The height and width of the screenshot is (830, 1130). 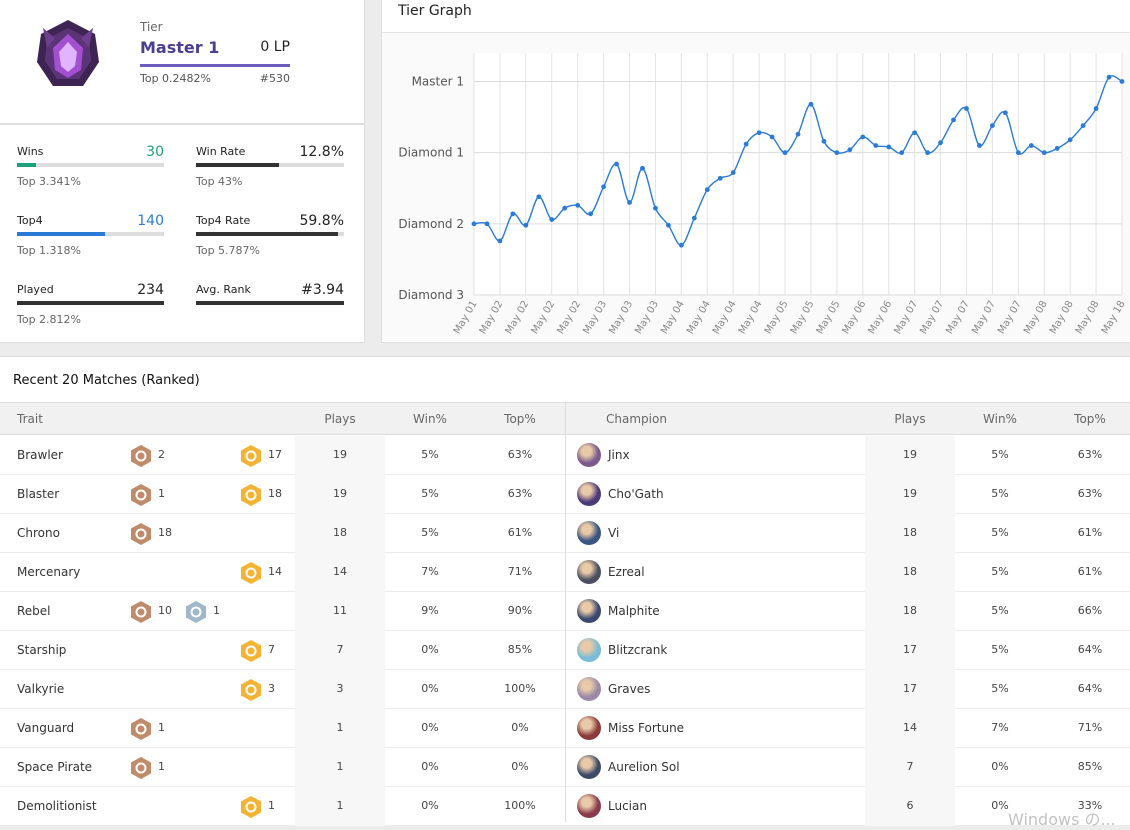 I want to click on trait-row: Rebel 10 1 11 9% 90%, so click(x=283, y=611).